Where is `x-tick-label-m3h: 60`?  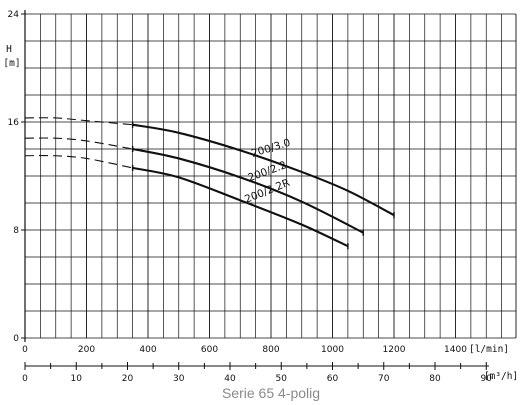
x-tick-label-m3h: 60 is located at coordinates (333, 379).